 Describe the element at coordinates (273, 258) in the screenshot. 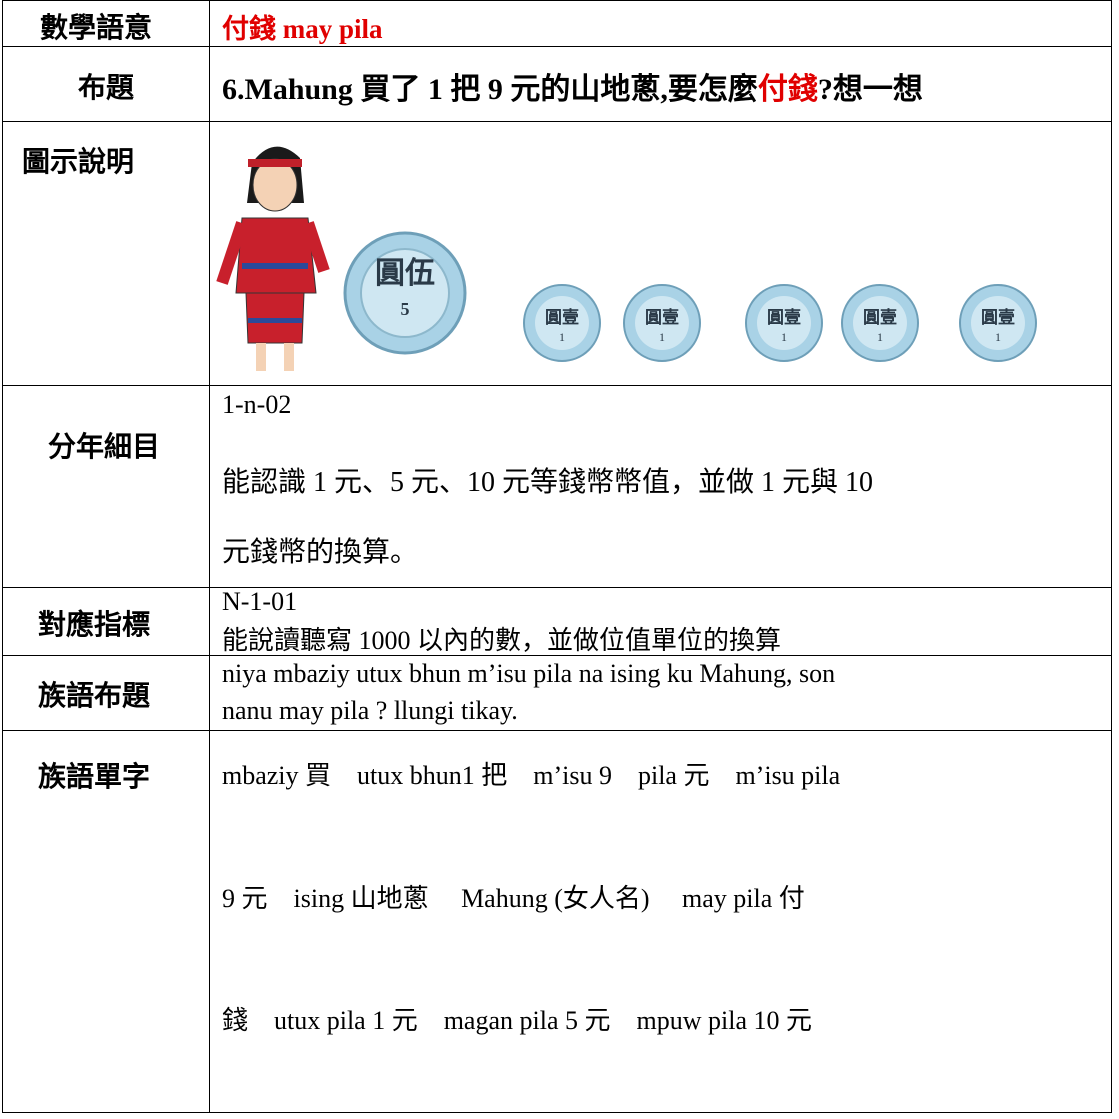

I see `girl` at that location.